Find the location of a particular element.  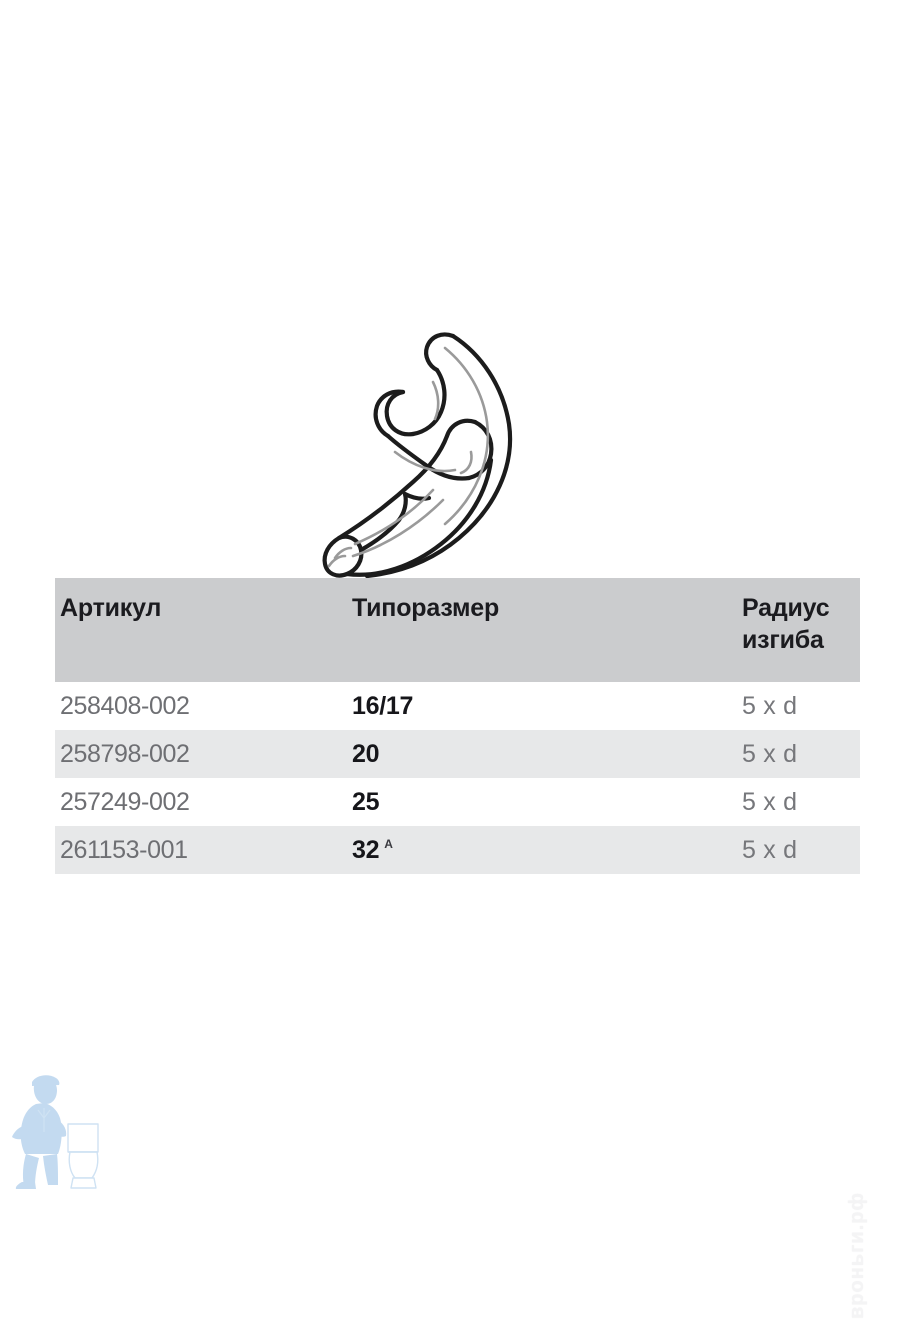

cell-article: 257249-002 is located at coordinates (201, 802).